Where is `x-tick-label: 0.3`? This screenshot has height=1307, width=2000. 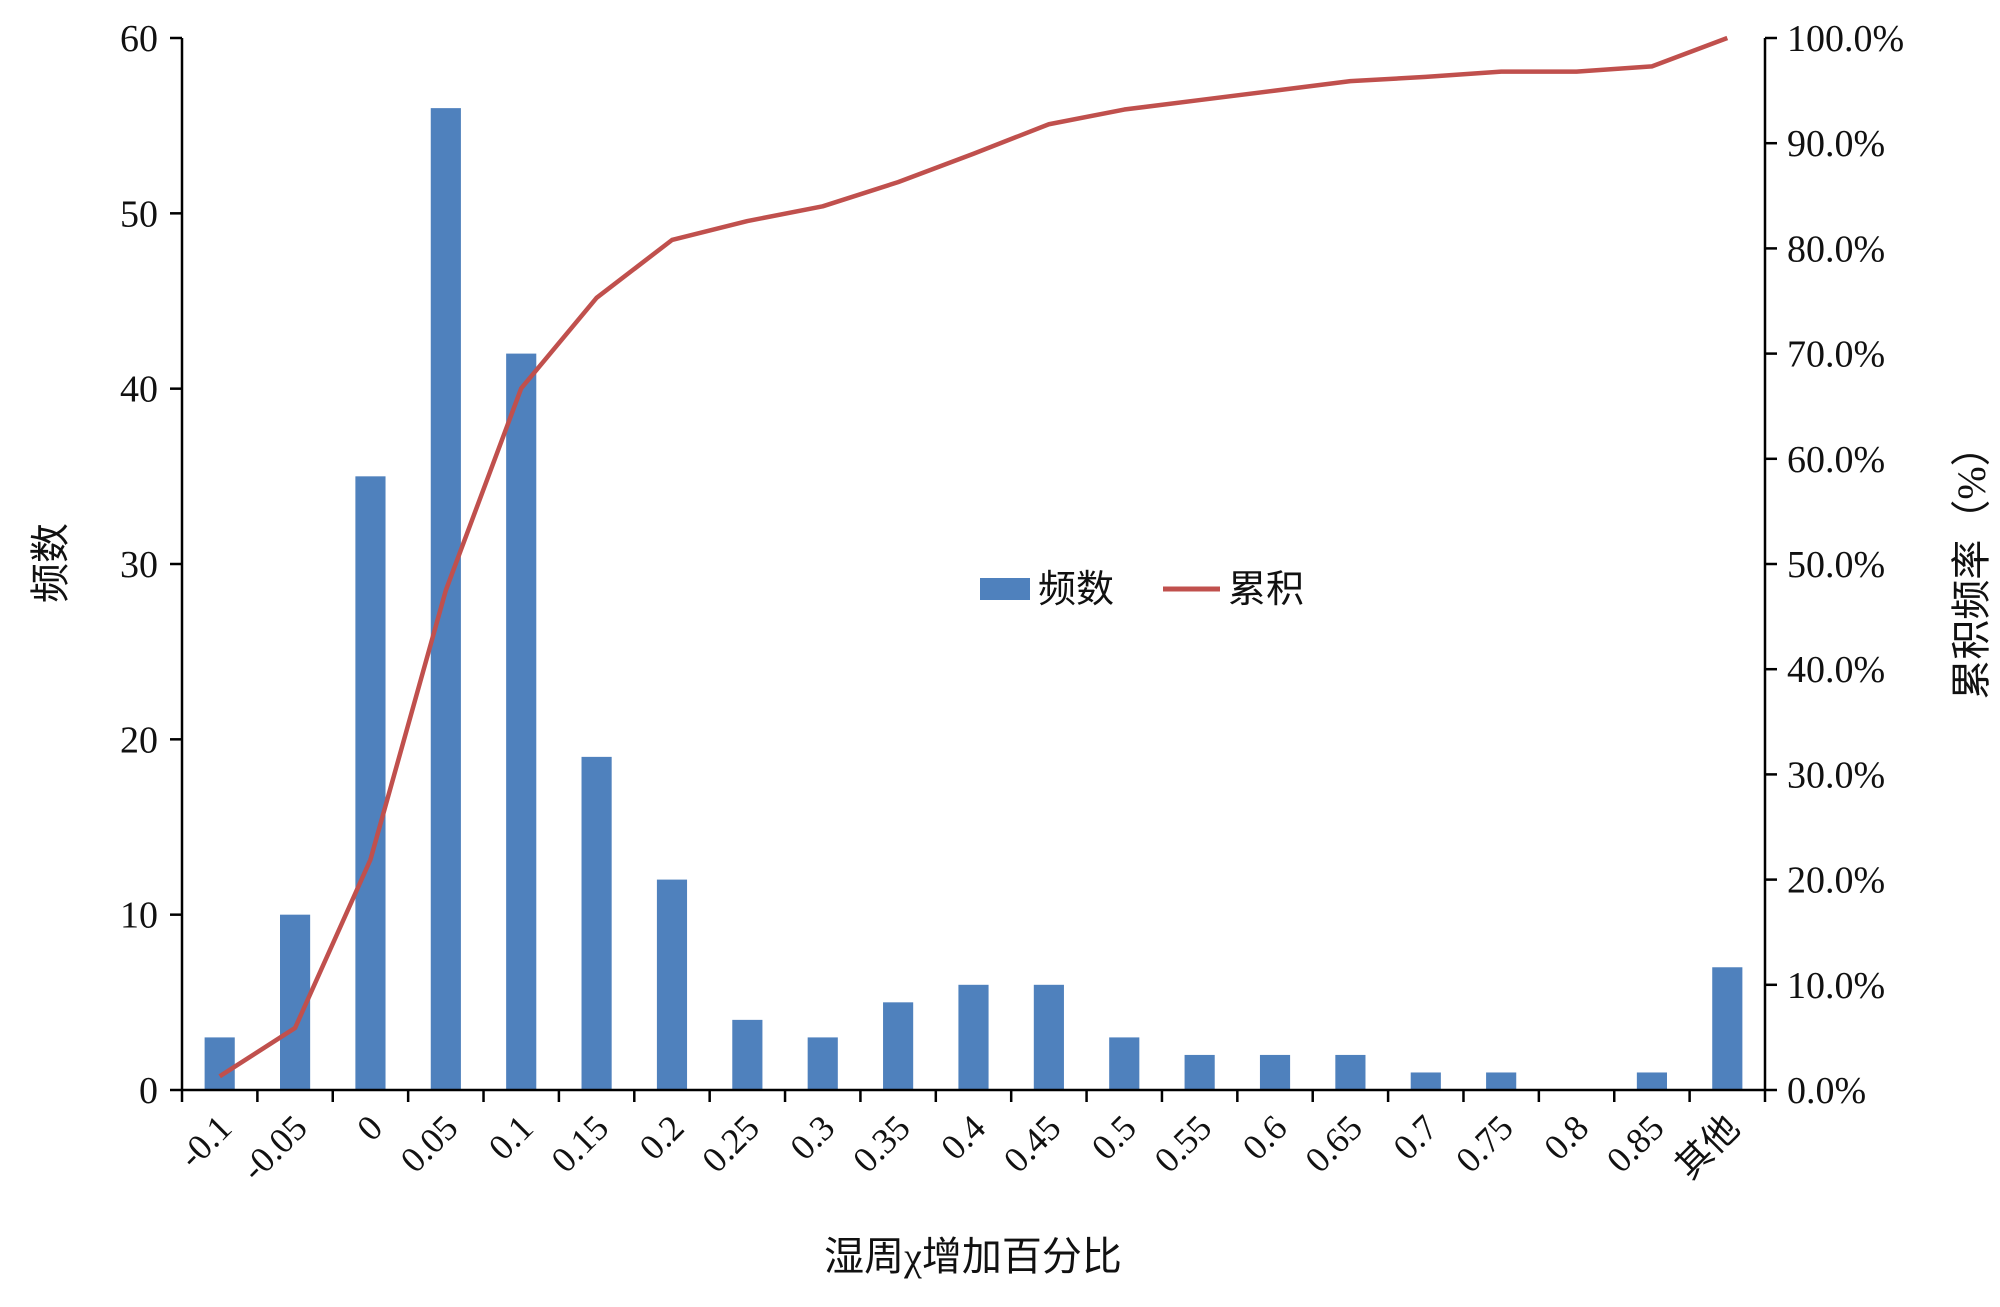 x-tick-label: 0.3 is located at coordinates (812, 1137).